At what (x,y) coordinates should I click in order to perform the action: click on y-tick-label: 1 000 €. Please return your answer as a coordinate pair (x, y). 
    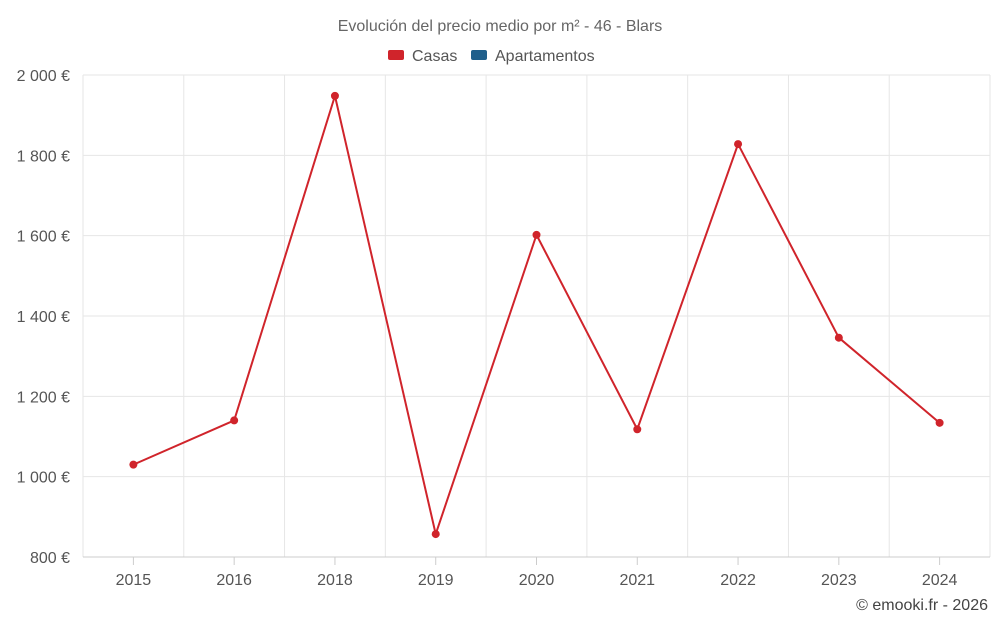
    Looking at the image, I should click on (43, 478).